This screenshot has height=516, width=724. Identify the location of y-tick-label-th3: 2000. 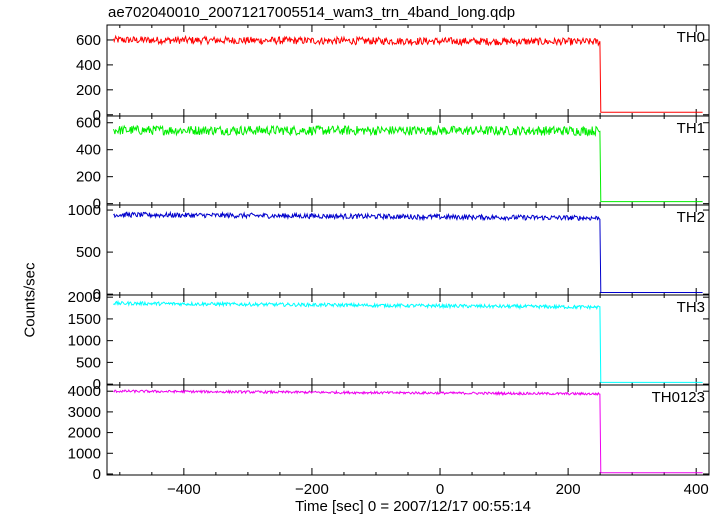
(84, 297).